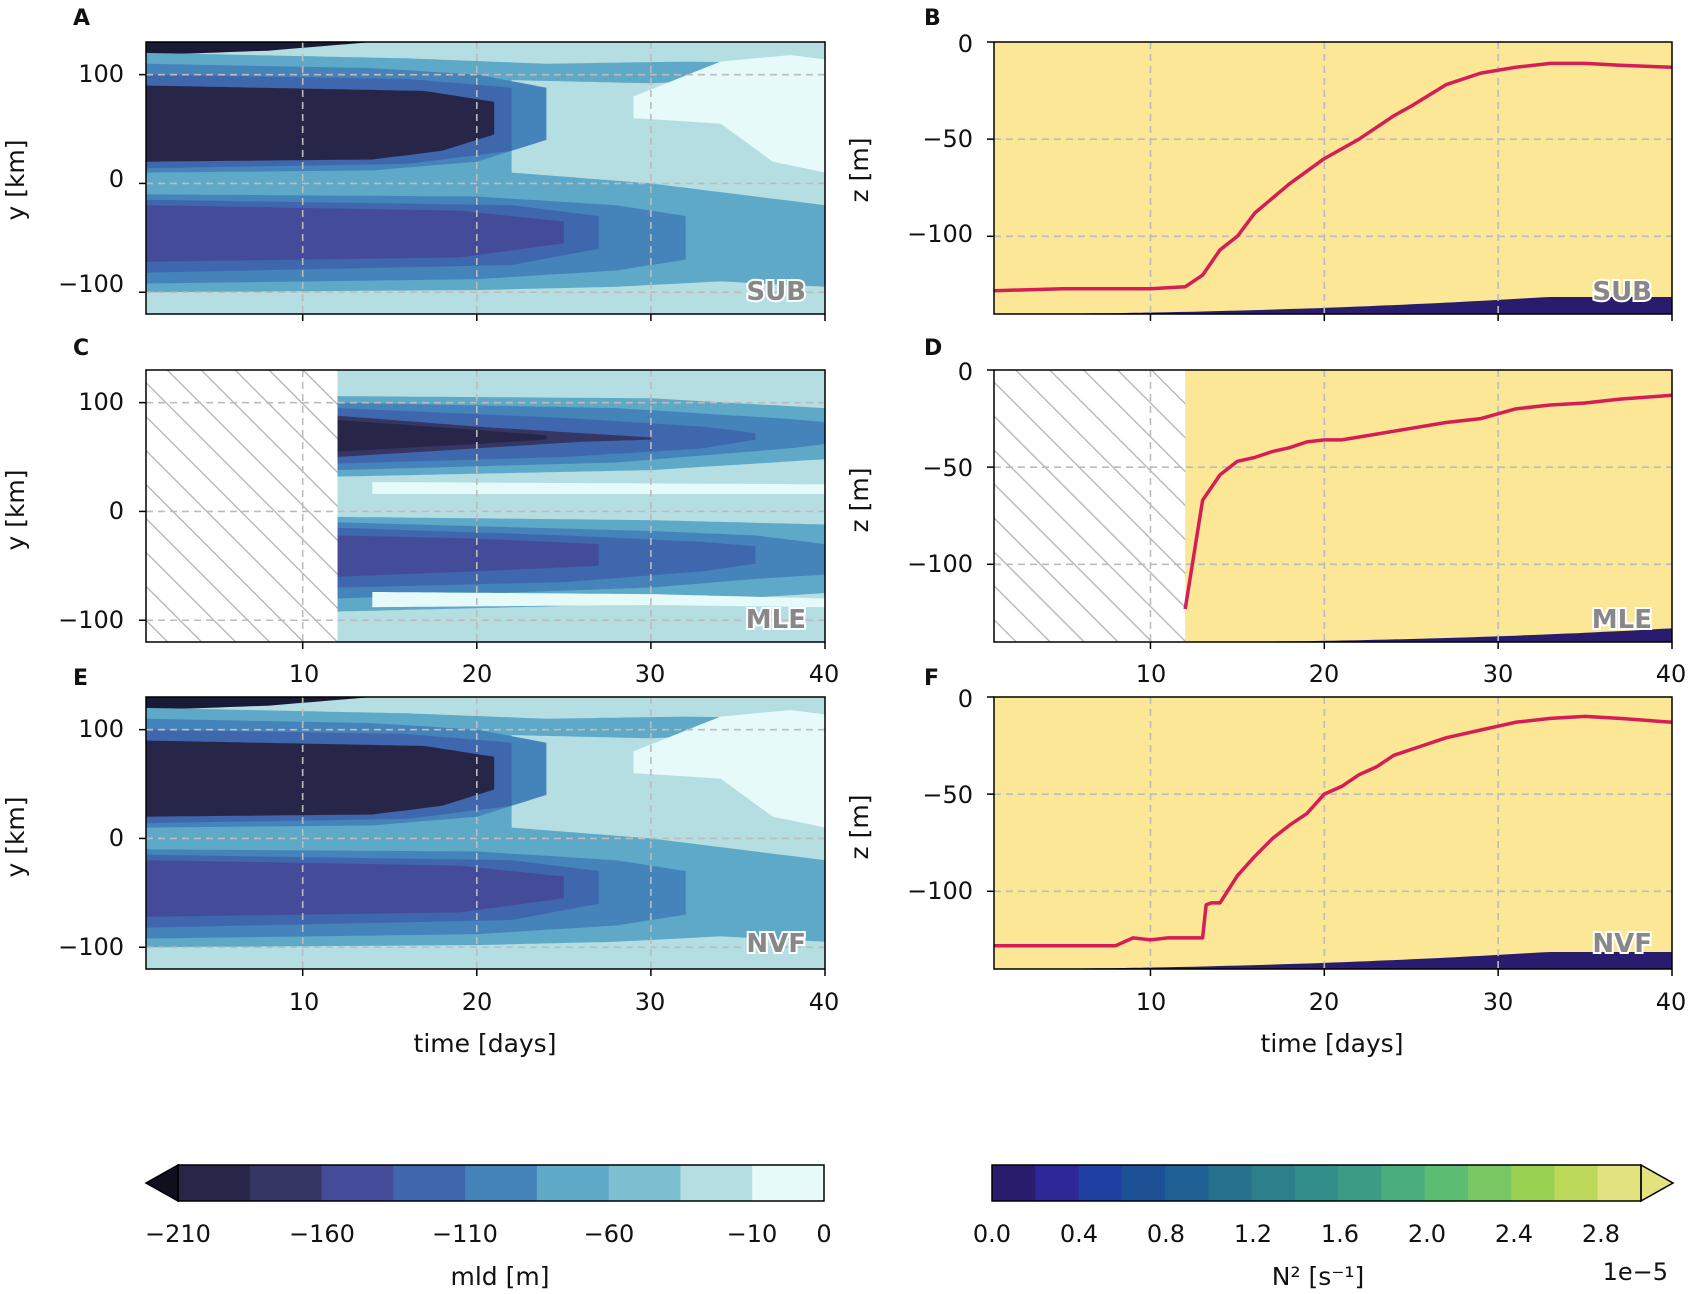 The image size is (1689, 1294). I want to click on panel-label: E, so click(80, 678).